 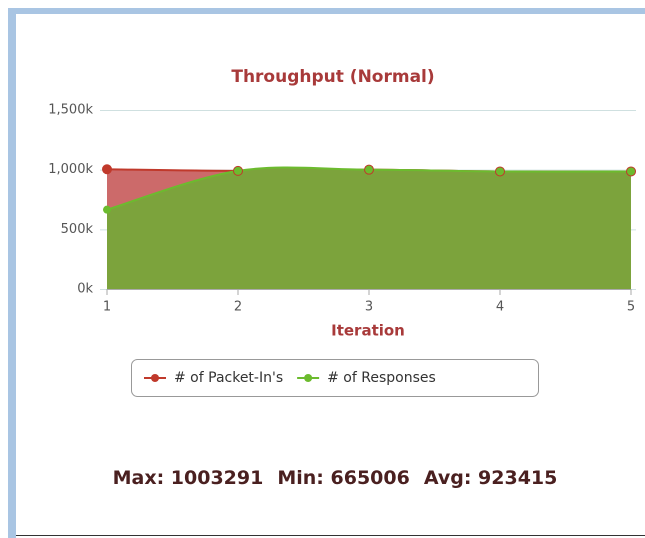 I want to click on frame-top, so click(x=326, y=11).